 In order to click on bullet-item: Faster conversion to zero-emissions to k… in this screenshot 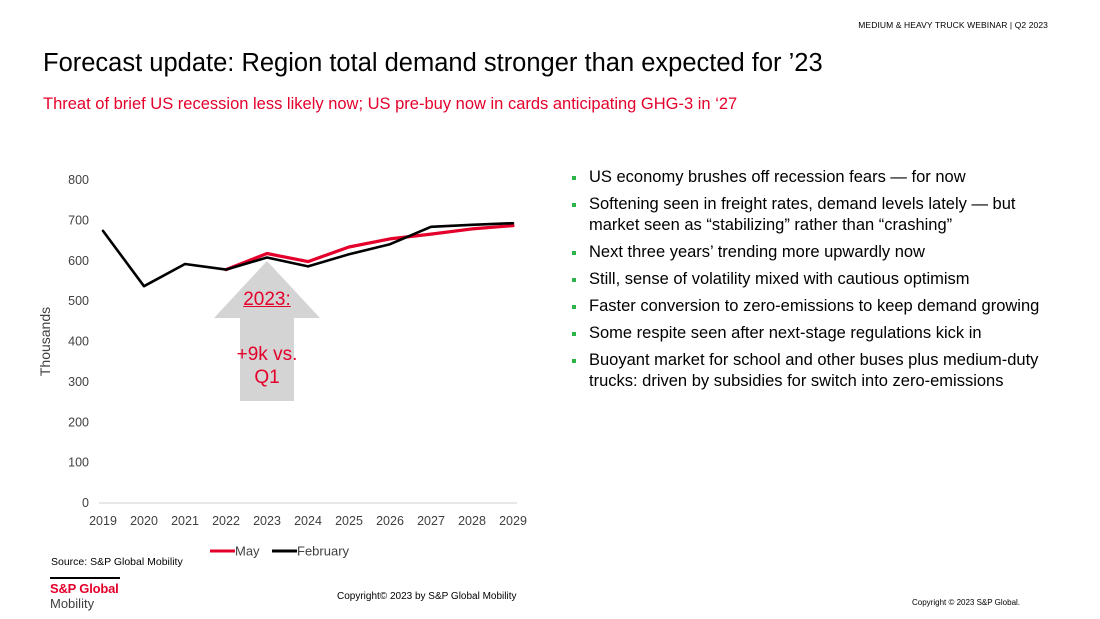, I will do `click(817, 306)`.